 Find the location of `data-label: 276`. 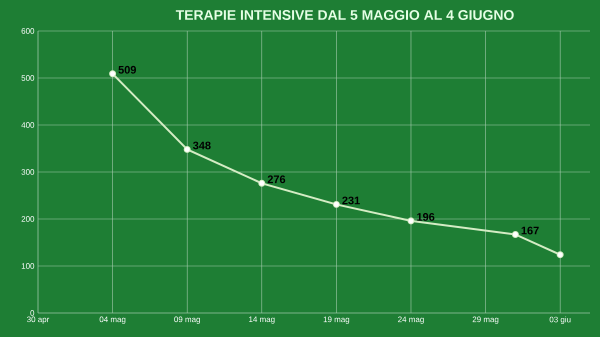

data-label: 276 is located at coordinates (277, 179).